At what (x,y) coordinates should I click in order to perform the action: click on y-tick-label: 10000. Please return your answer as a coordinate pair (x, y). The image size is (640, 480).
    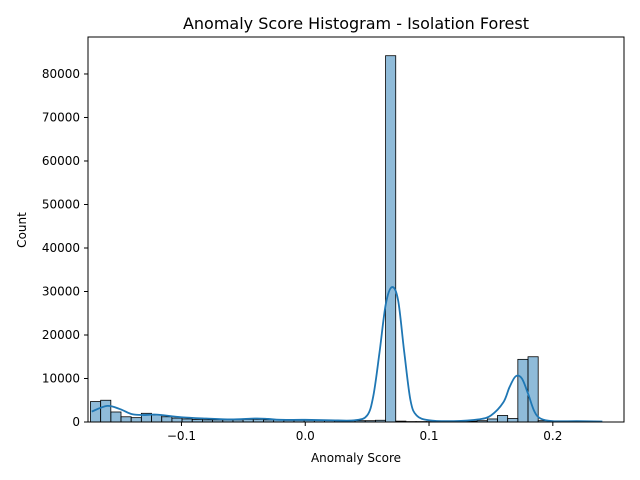
    Looking at the image, I should click on (61, 378).